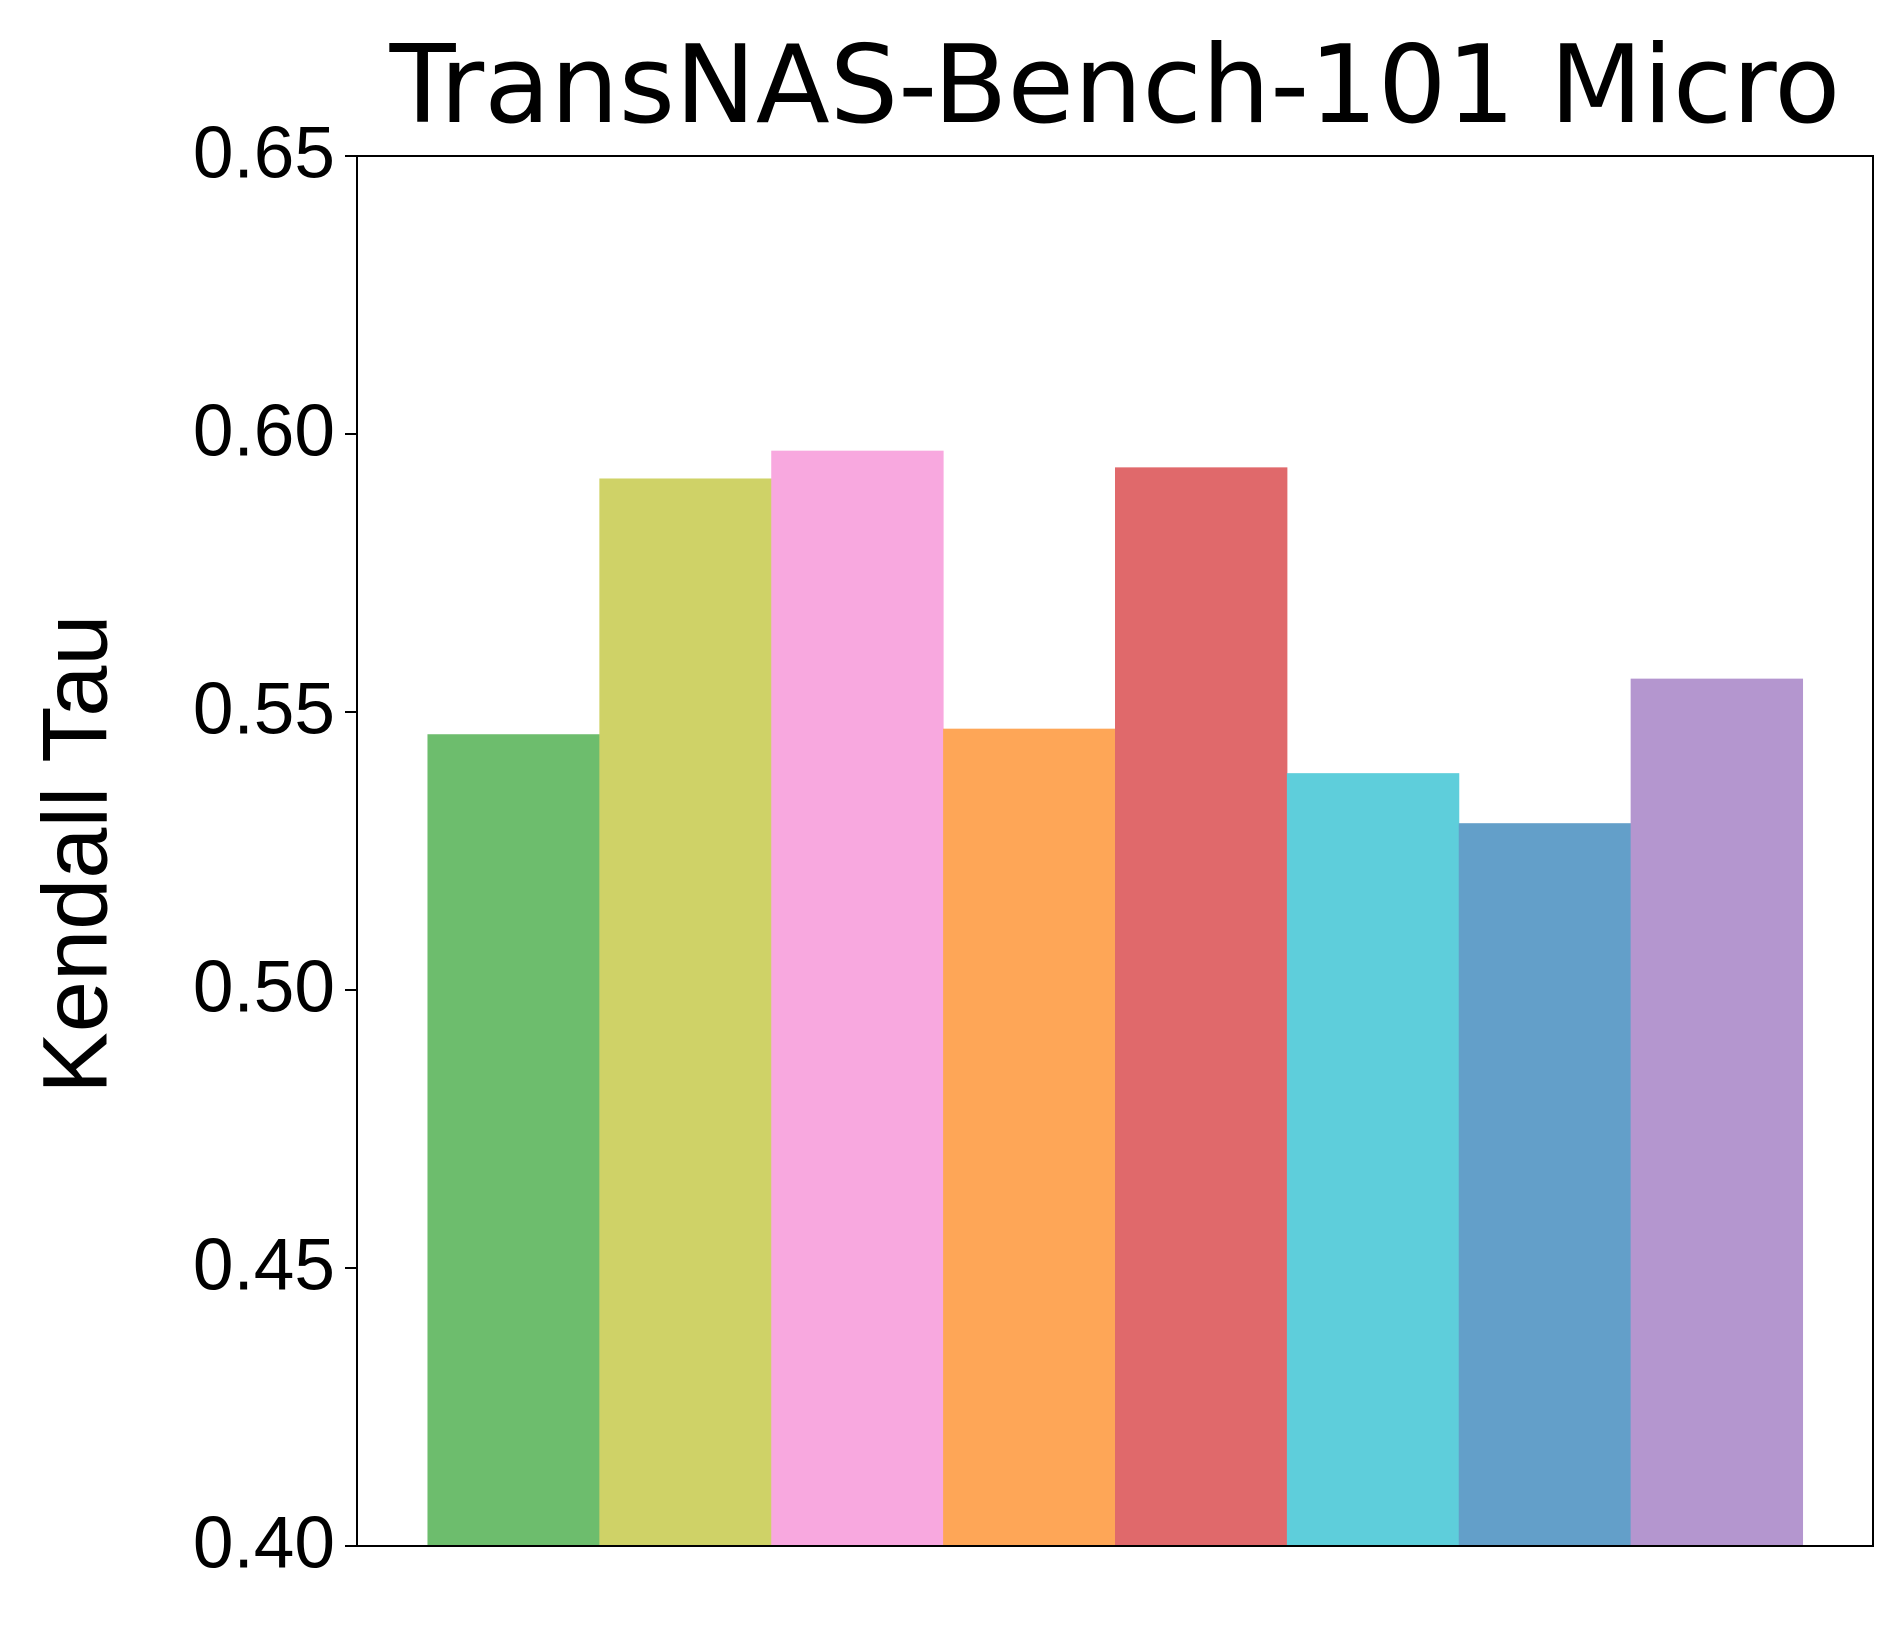 Image resolution: width=1903 pixels, height=1631 pixels. Describe the element at coordinates (264, 1542) in the screenshot. I see `y-tick-label: 0.40` at that location.